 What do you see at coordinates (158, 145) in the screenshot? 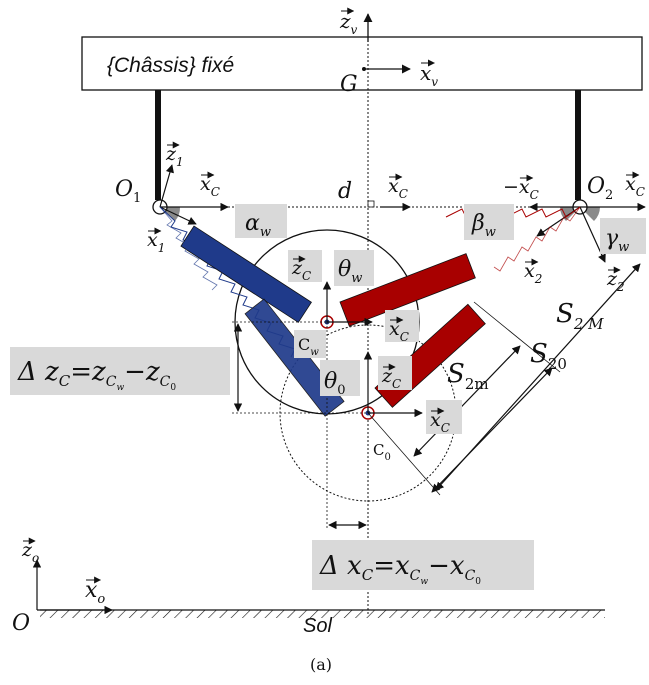
I see `left-leg` at bounding box center [158, 145].